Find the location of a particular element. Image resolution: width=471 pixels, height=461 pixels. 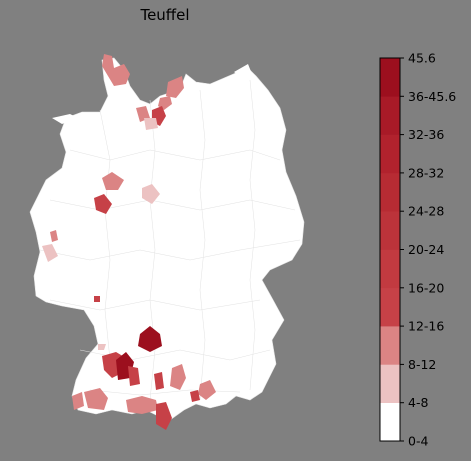

legend-tick-label: 45.6 is located at coordinates (422, 58).